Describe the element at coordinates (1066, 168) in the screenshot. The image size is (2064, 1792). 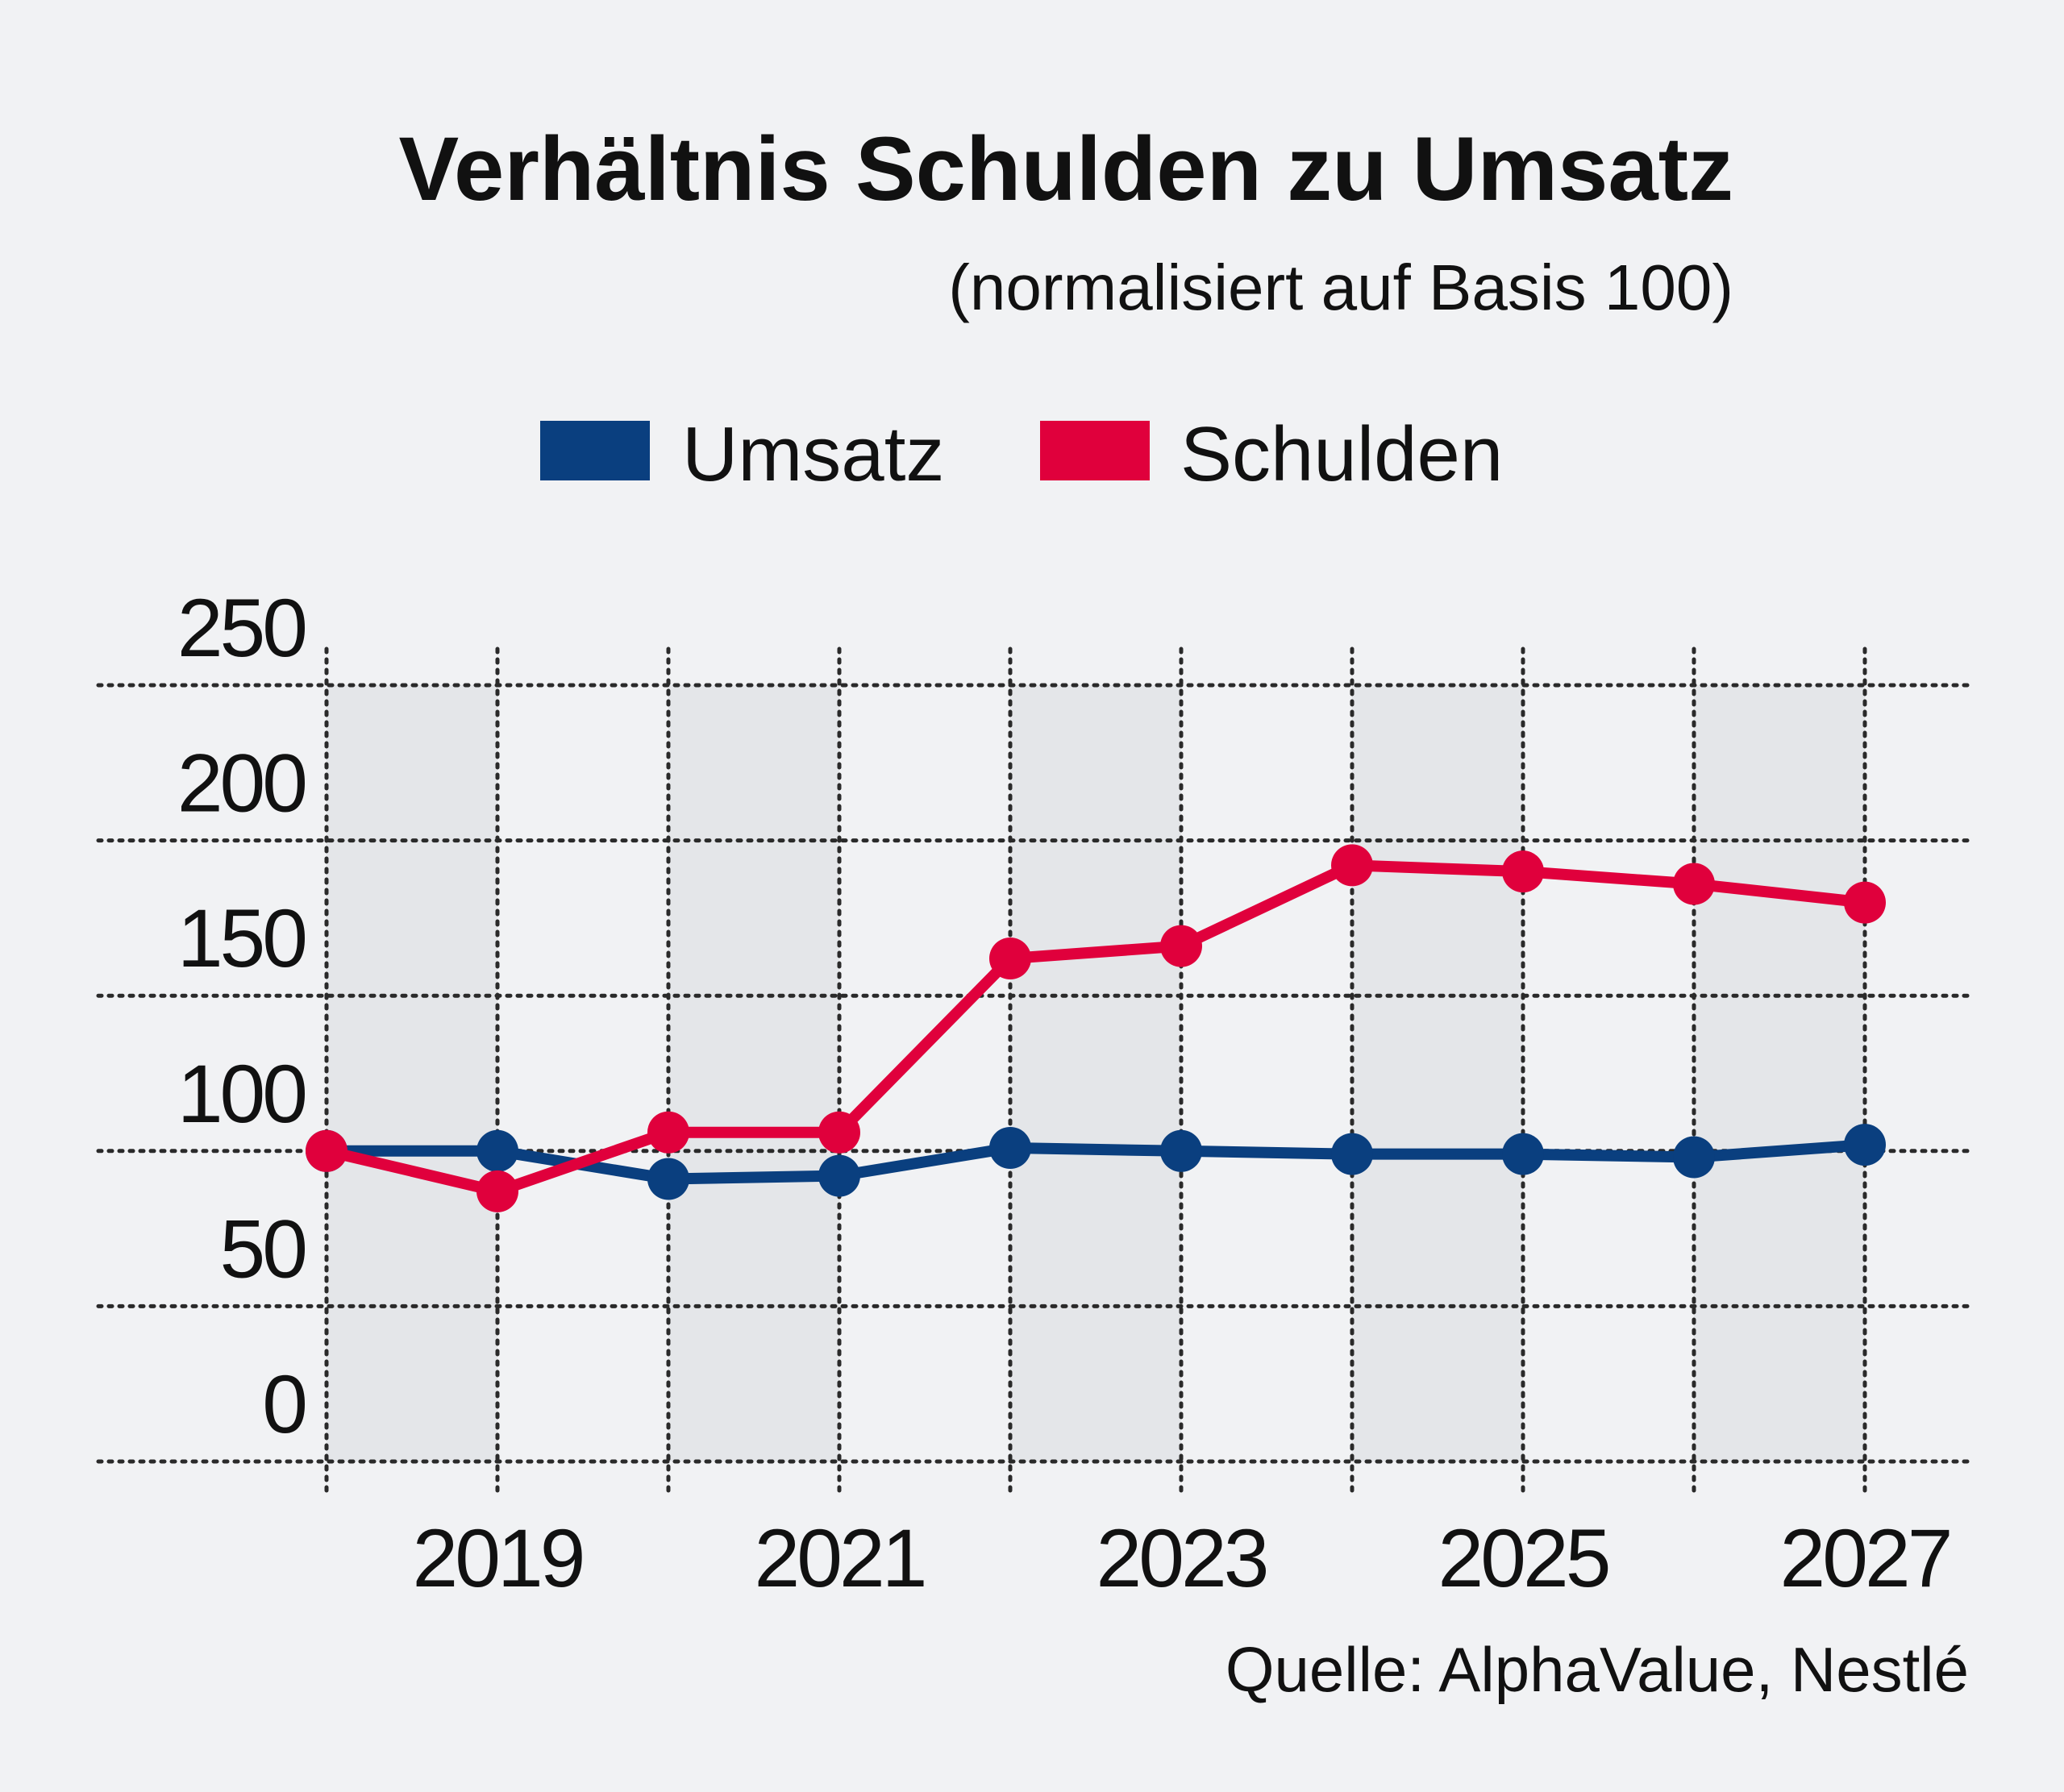
I see `chart-title: Verhältnis Schulden zu Umsatz` at that location.